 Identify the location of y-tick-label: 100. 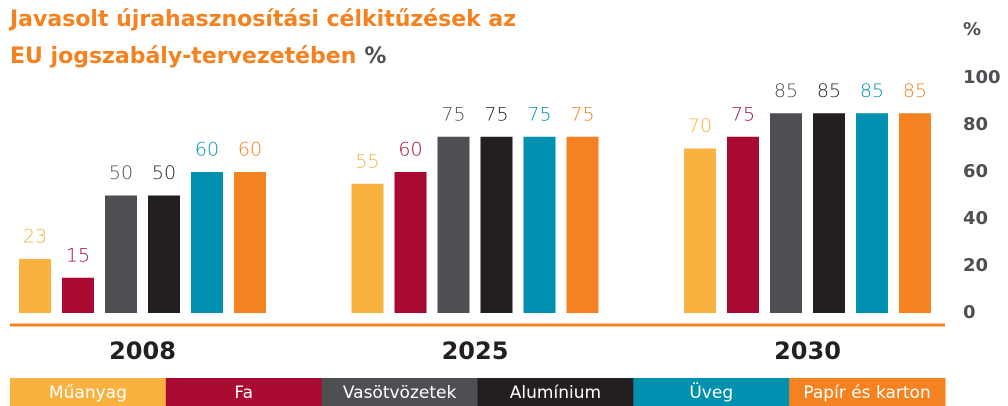
(982, 77).